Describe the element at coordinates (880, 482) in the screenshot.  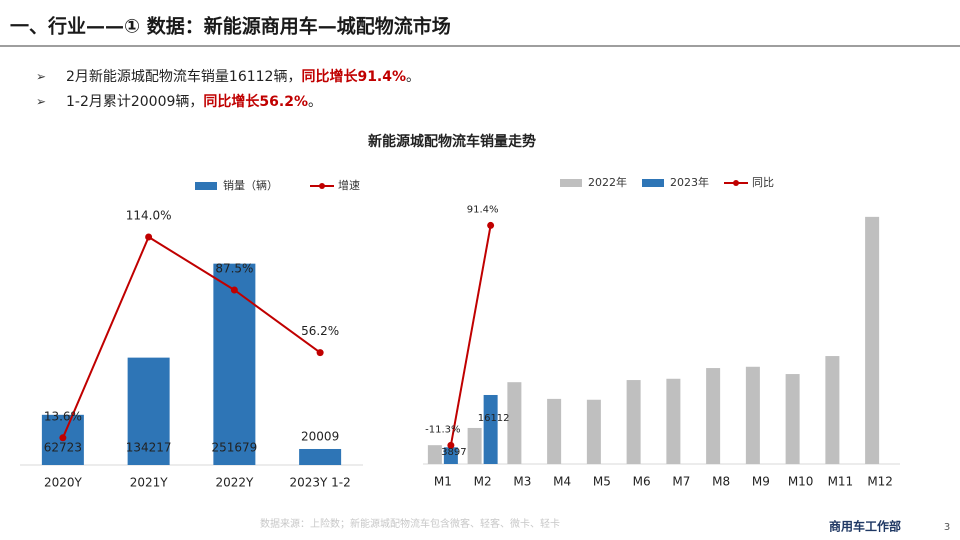
I see `x-tick-label: M12` at that location.